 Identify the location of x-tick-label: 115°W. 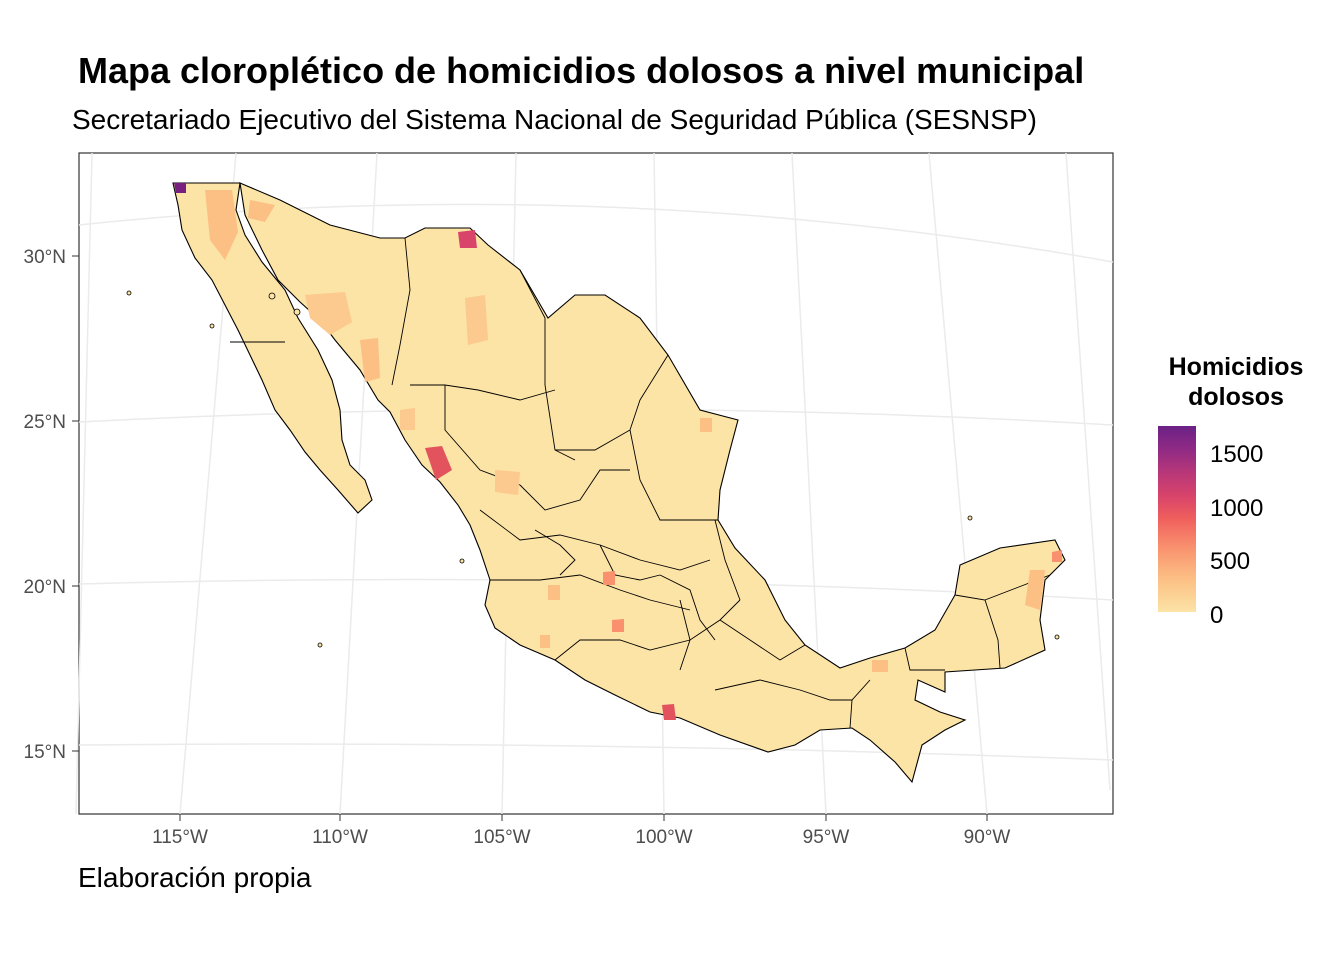
(180, 837).